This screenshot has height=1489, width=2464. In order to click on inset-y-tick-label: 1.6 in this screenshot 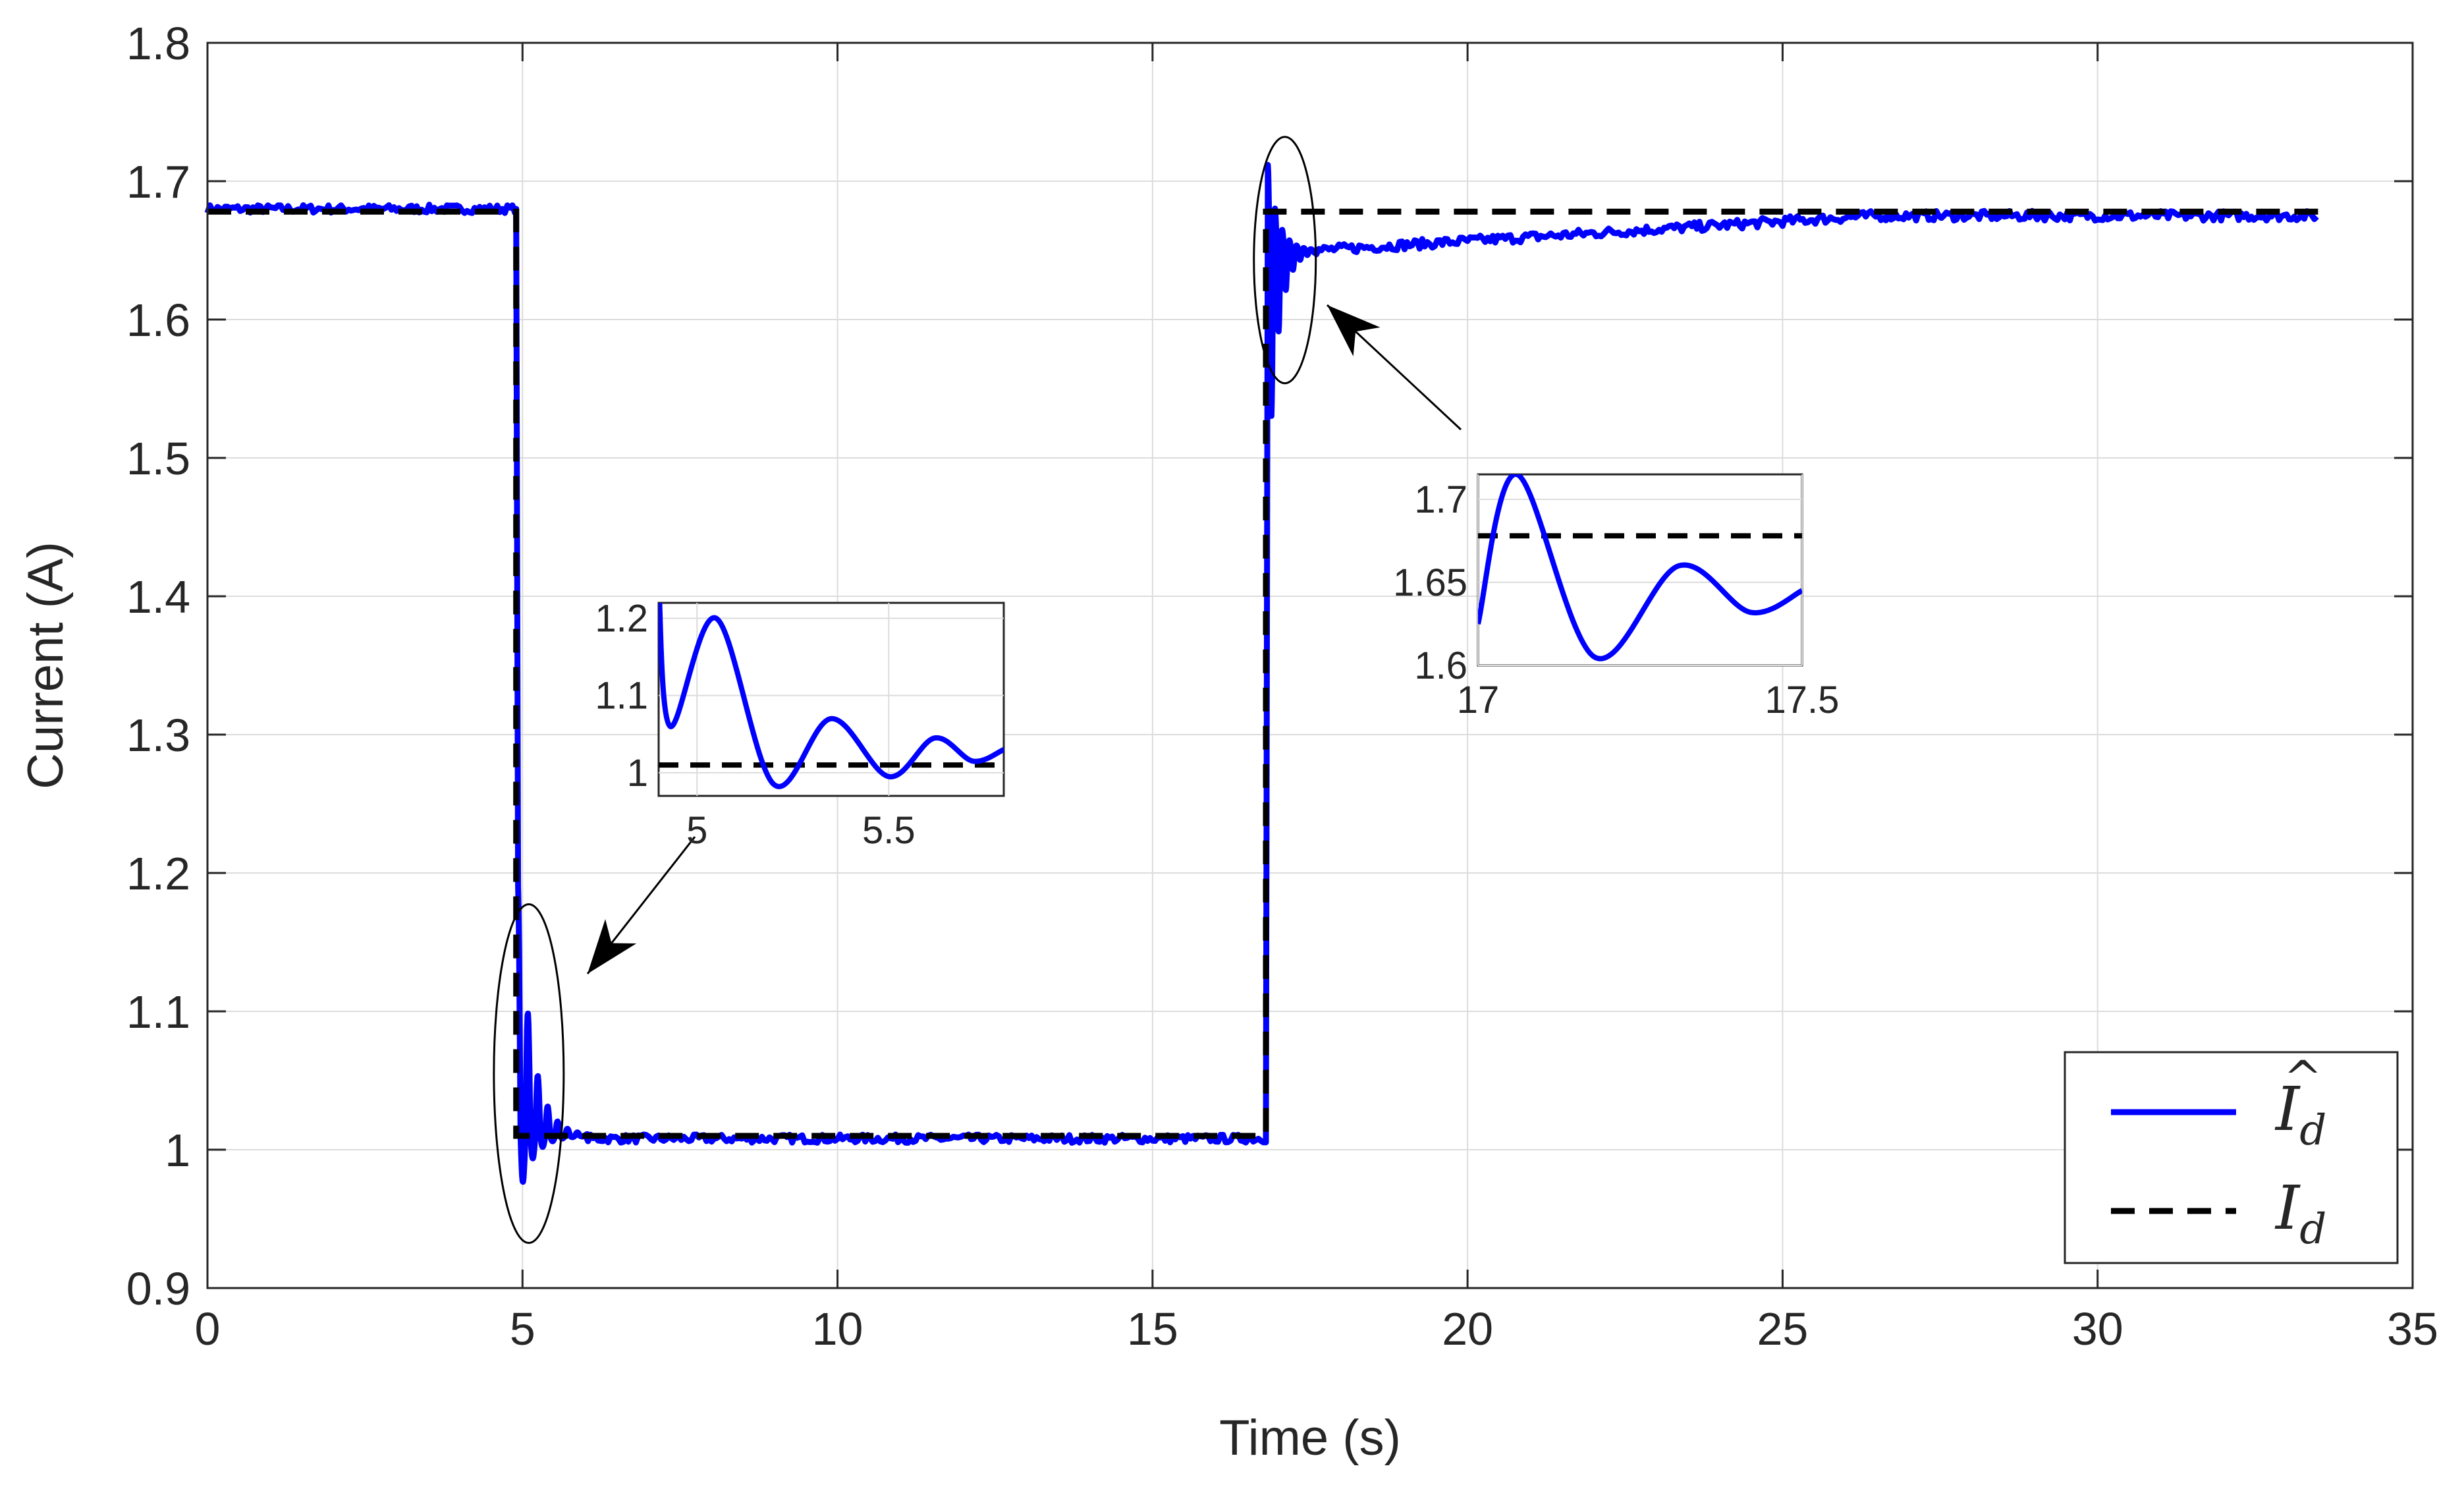, I will do `click(1441, 665)`.